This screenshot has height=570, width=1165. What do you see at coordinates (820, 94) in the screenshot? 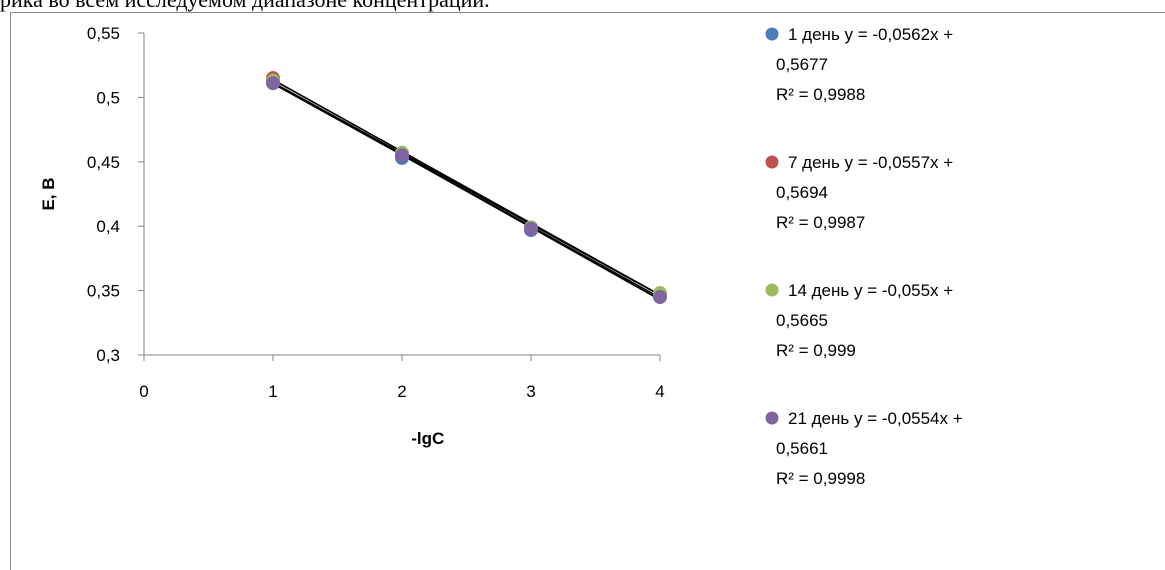
I see `legend-entry-text: R² = 0,9988` at bounding box center [820, 94].